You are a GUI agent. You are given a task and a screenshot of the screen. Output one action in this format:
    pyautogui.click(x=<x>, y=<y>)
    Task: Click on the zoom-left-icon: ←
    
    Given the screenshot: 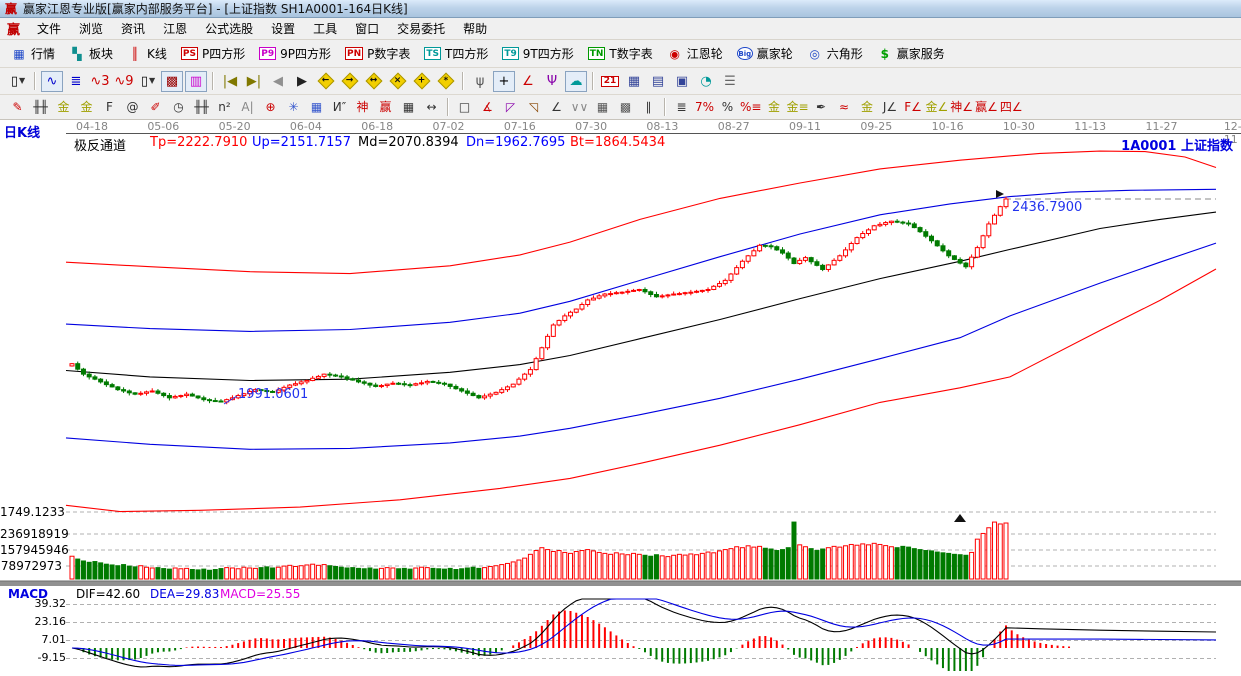 What is the action you would take?
    pyautogui.click(x=326, y=81)
    